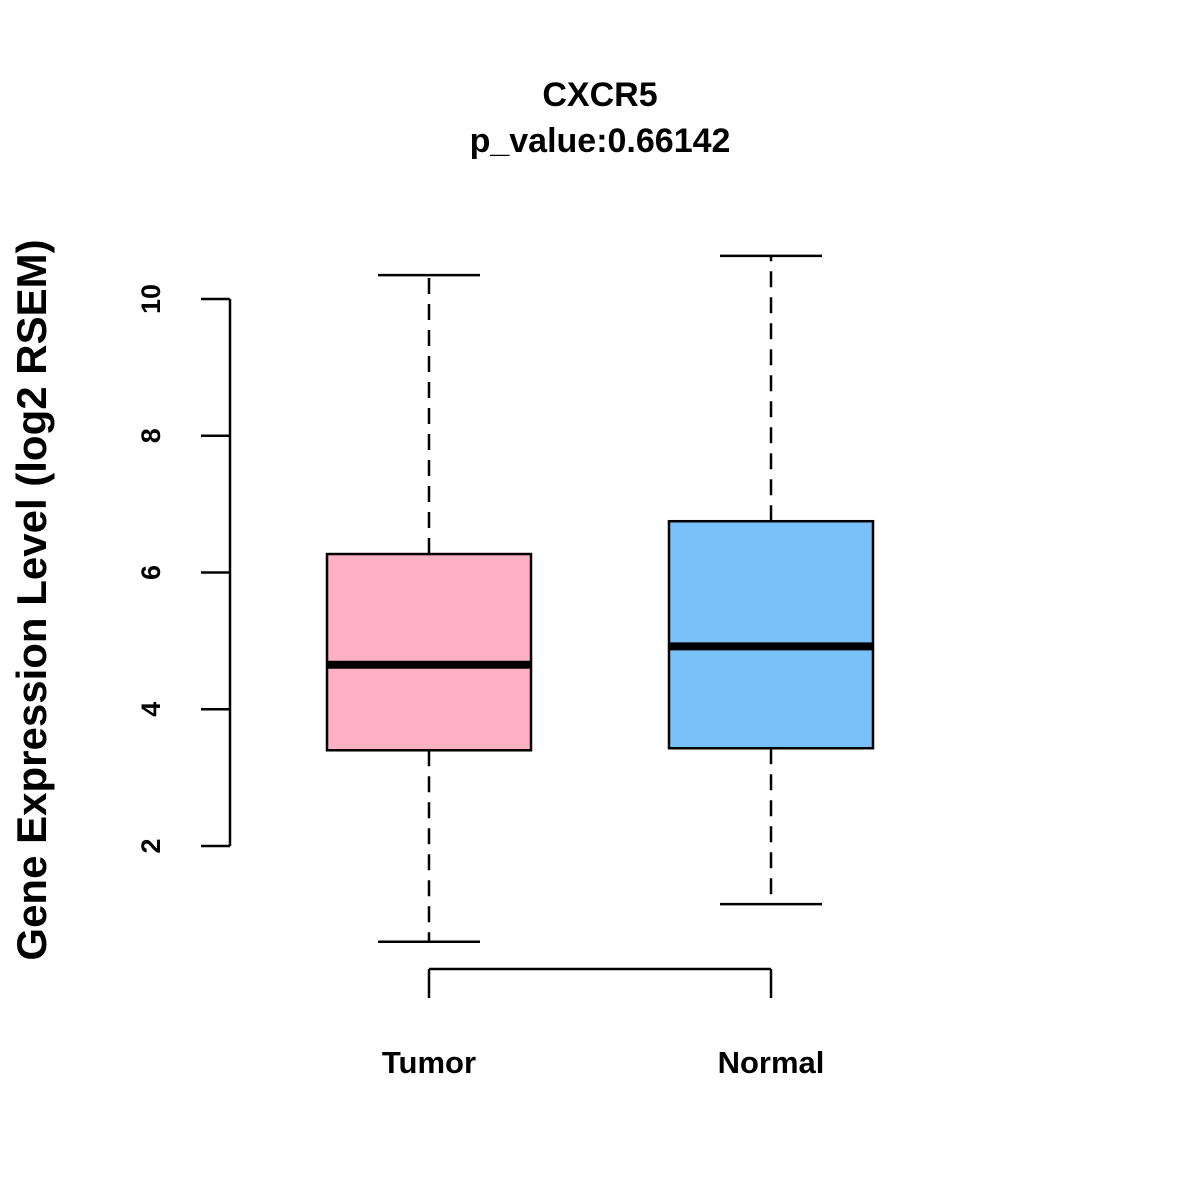 The height and width of the screenshot is (1200, 1200). Describe the element at coordinates (31, 599) in the screenshot. I see `y-axis-label: Gene Expression Level (log2 RSEM)` at that location.